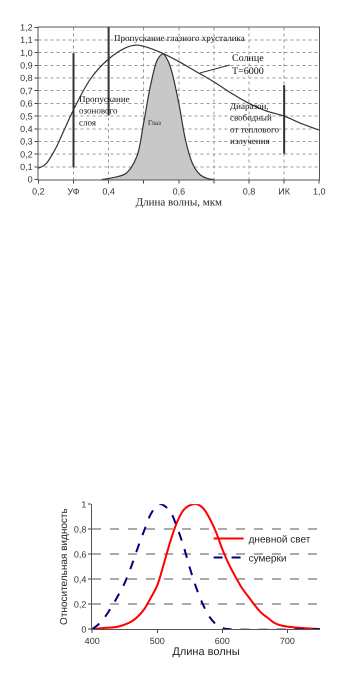 This screenshot has width=363, height=685. Describe the element at coordinates (319, 191) in the screenshot. I see `x-tick-label: 1,0` at that location.